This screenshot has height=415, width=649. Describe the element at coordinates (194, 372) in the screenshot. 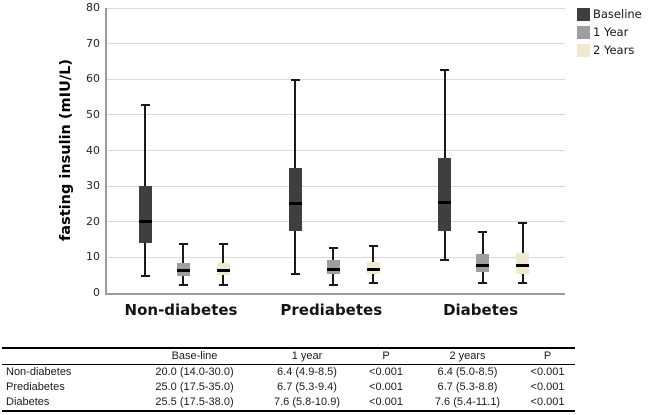

I see `value-cell: 20.0 (14.0-30.0)` at that location.